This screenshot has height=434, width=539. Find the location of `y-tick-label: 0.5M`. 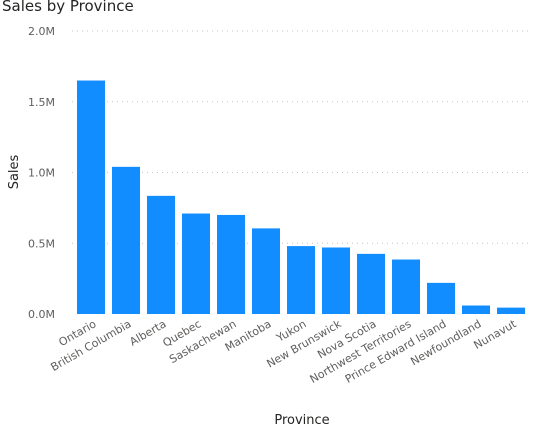

y-tick-label: 0.5M is located at coordinates (41, 243).